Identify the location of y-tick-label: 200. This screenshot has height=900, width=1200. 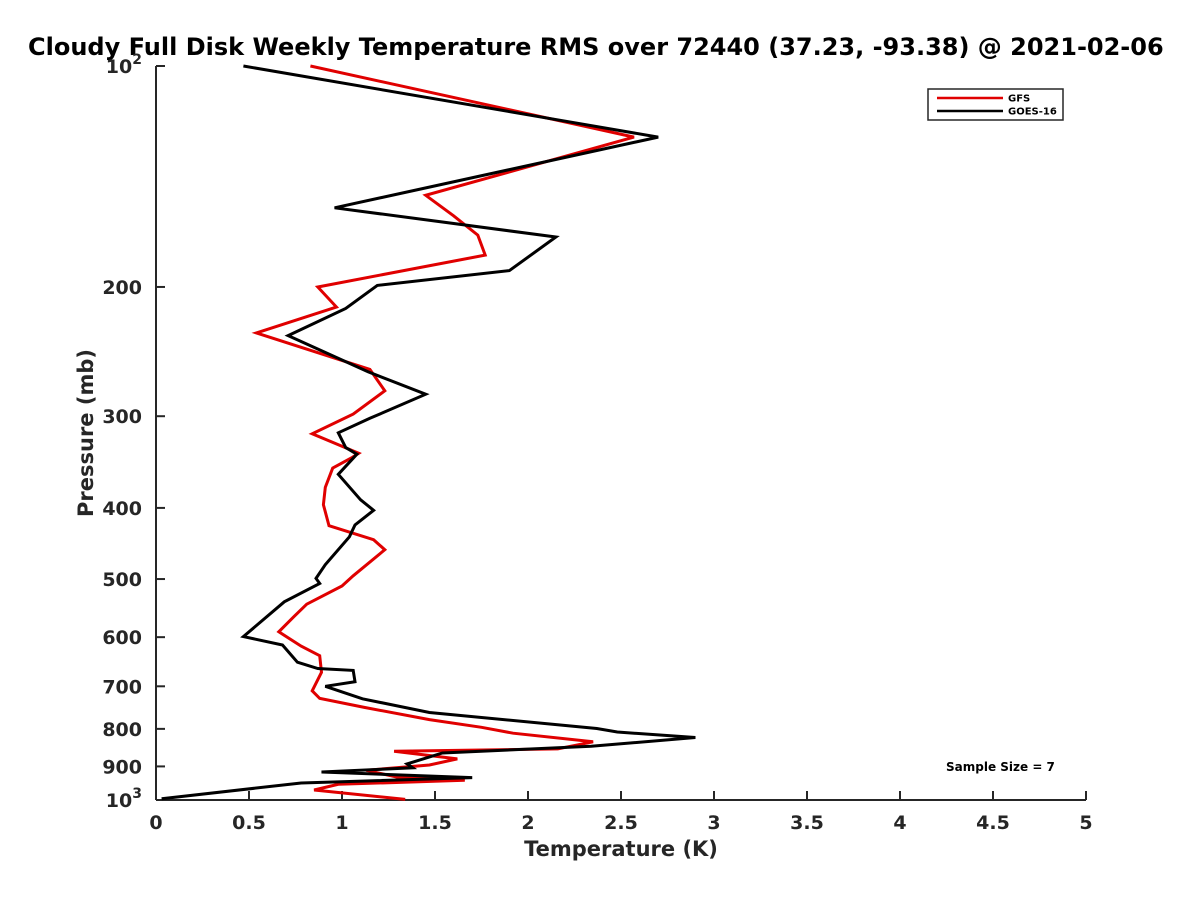
(122, 288).